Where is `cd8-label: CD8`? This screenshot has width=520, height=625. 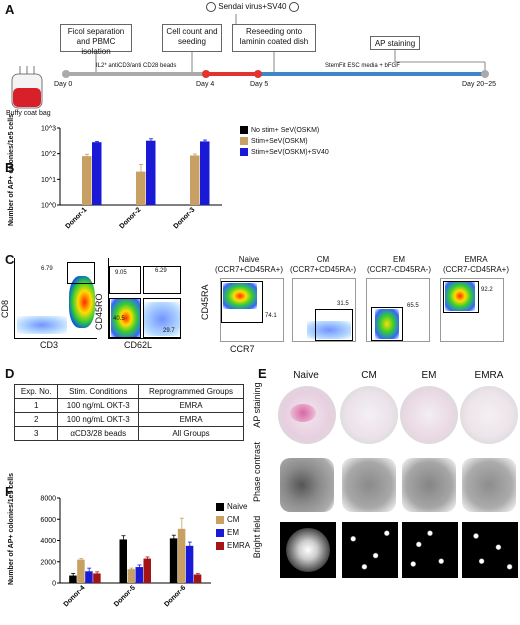 cd8-label: CD8 is located at coordinates (5, 308).